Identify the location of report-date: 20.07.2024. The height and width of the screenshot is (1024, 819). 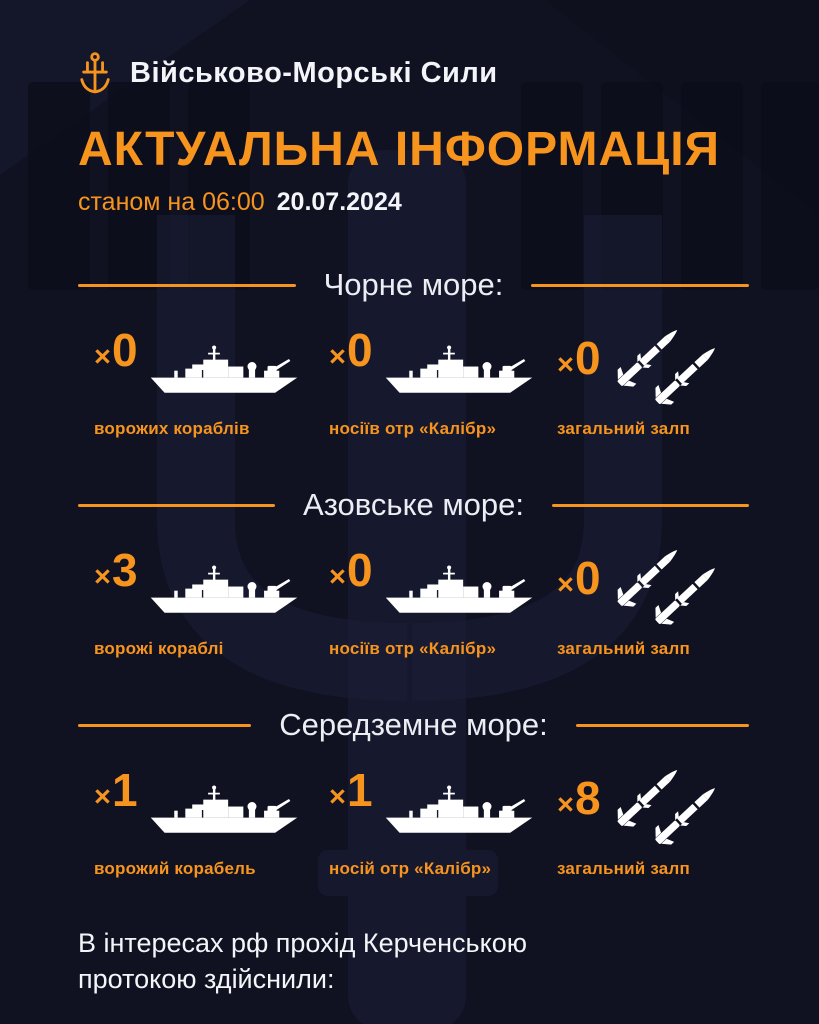
(339, 202).